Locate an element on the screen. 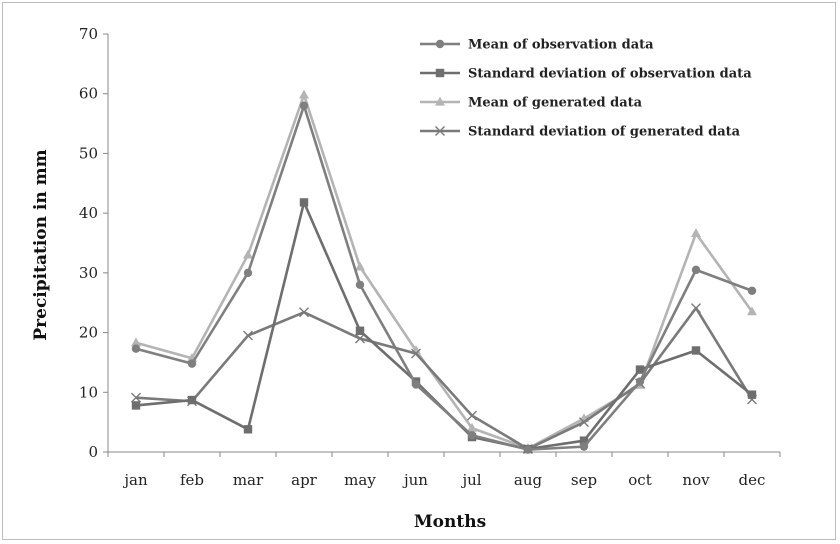  legend-item: Mean of observation data is located at coordinates (537, 45).